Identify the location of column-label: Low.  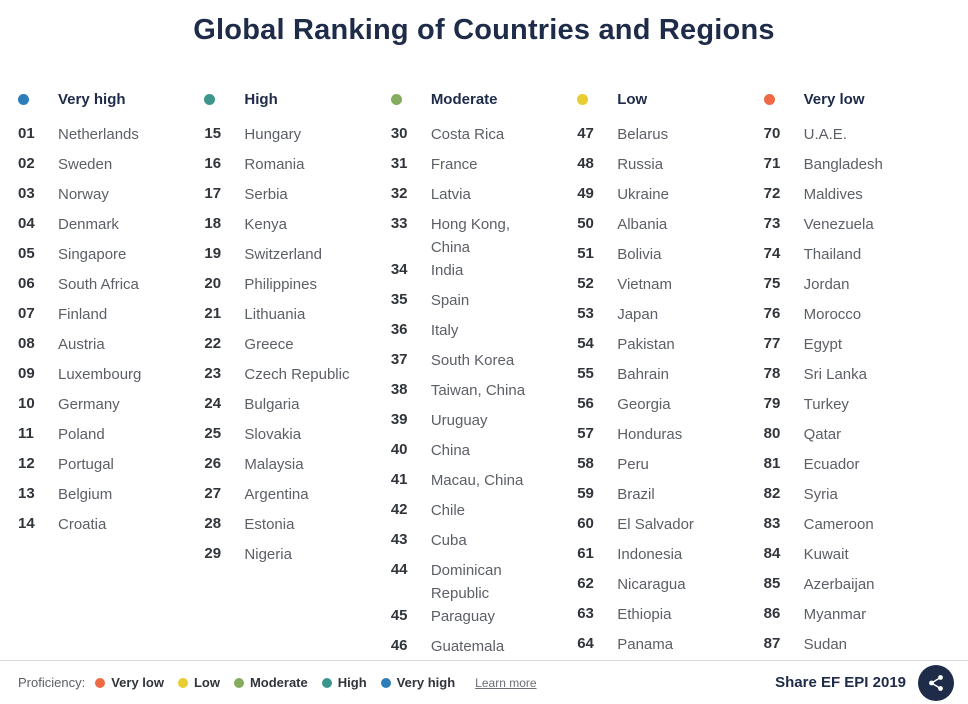
(632, 99).